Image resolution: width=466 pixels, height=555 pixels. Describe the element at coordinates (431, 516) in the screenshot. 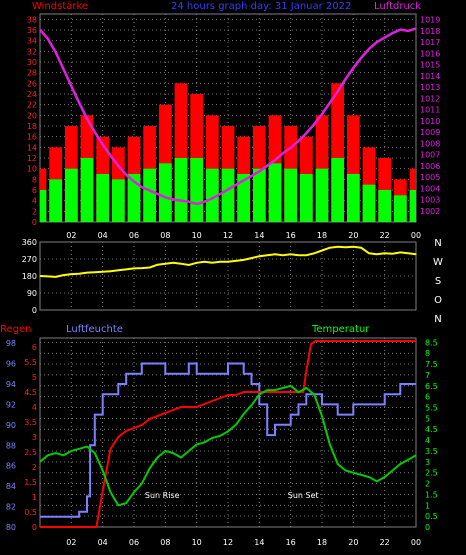

I see `temperature-tick-label: 0.5` at that location.